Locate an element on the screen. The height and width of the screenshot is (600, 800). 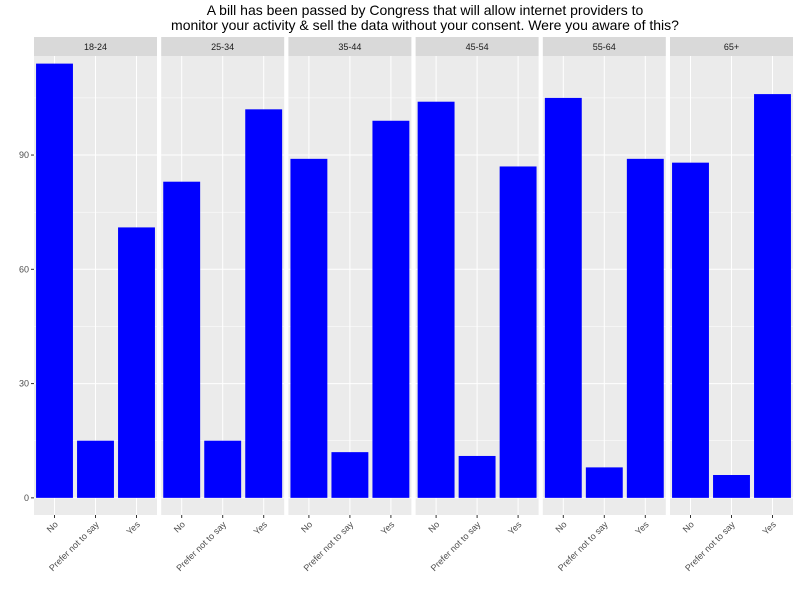
y-tick-label: 30 is located at coordinates (24, 384).